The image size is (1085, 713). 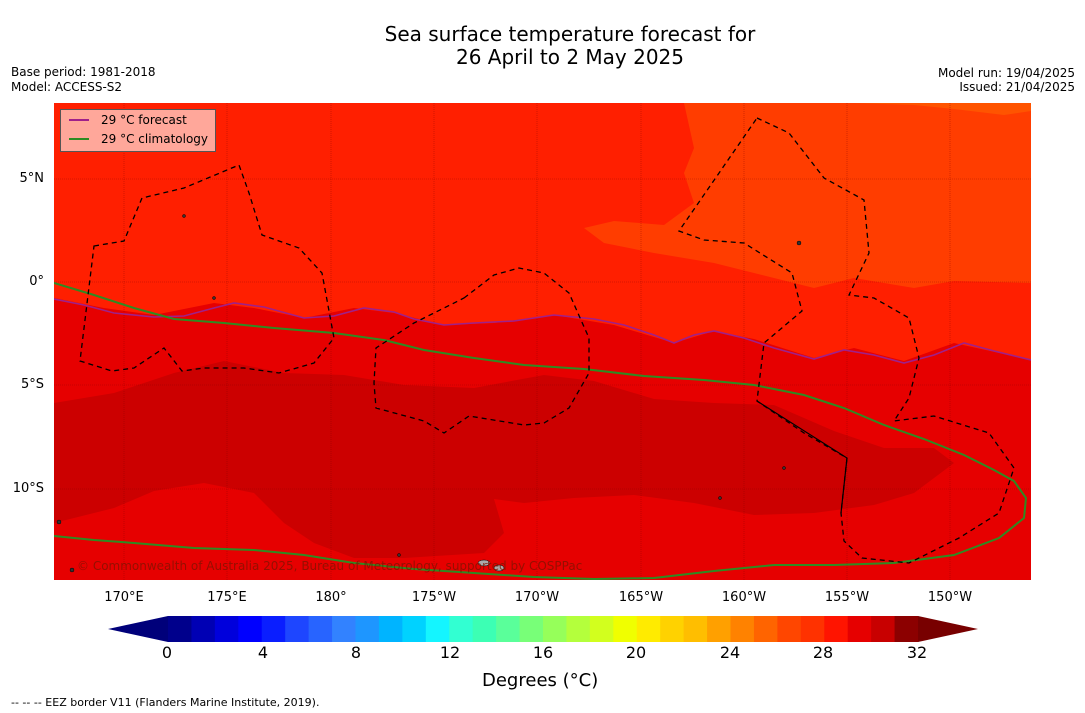 What do you see at coordinates (570, 34) in the screenshot?
I see `chart-title-line1: Sea surface temperature forecast for` at bounding box center [570, 34].